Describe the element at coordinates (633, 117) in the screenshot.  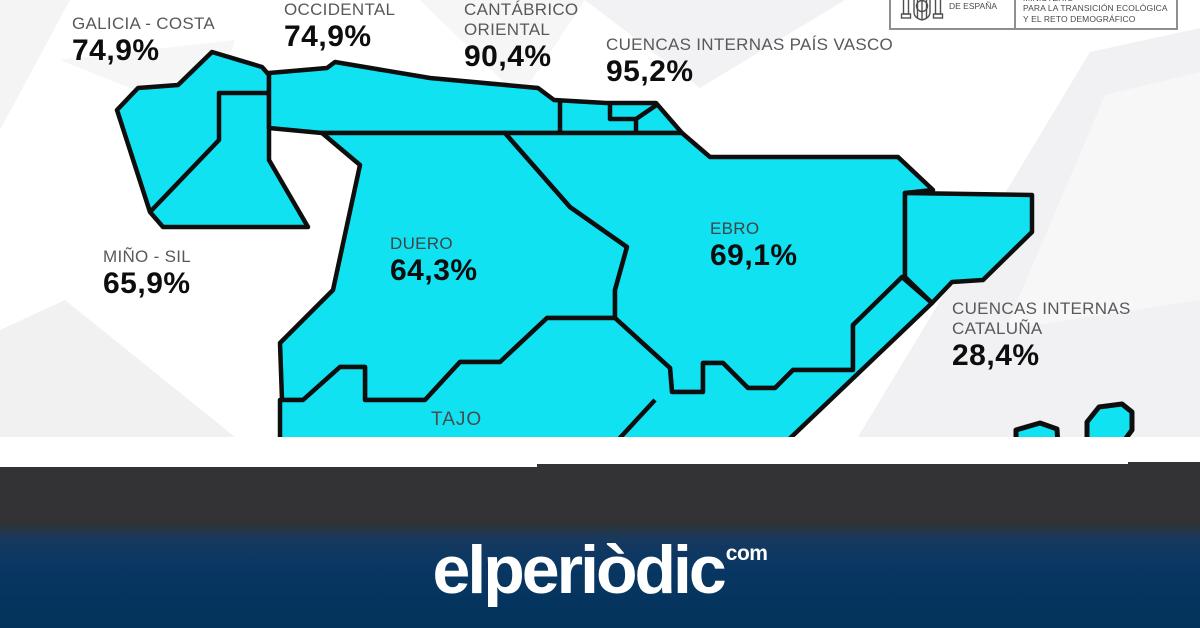
I see `border-pais-vasco` at that location.